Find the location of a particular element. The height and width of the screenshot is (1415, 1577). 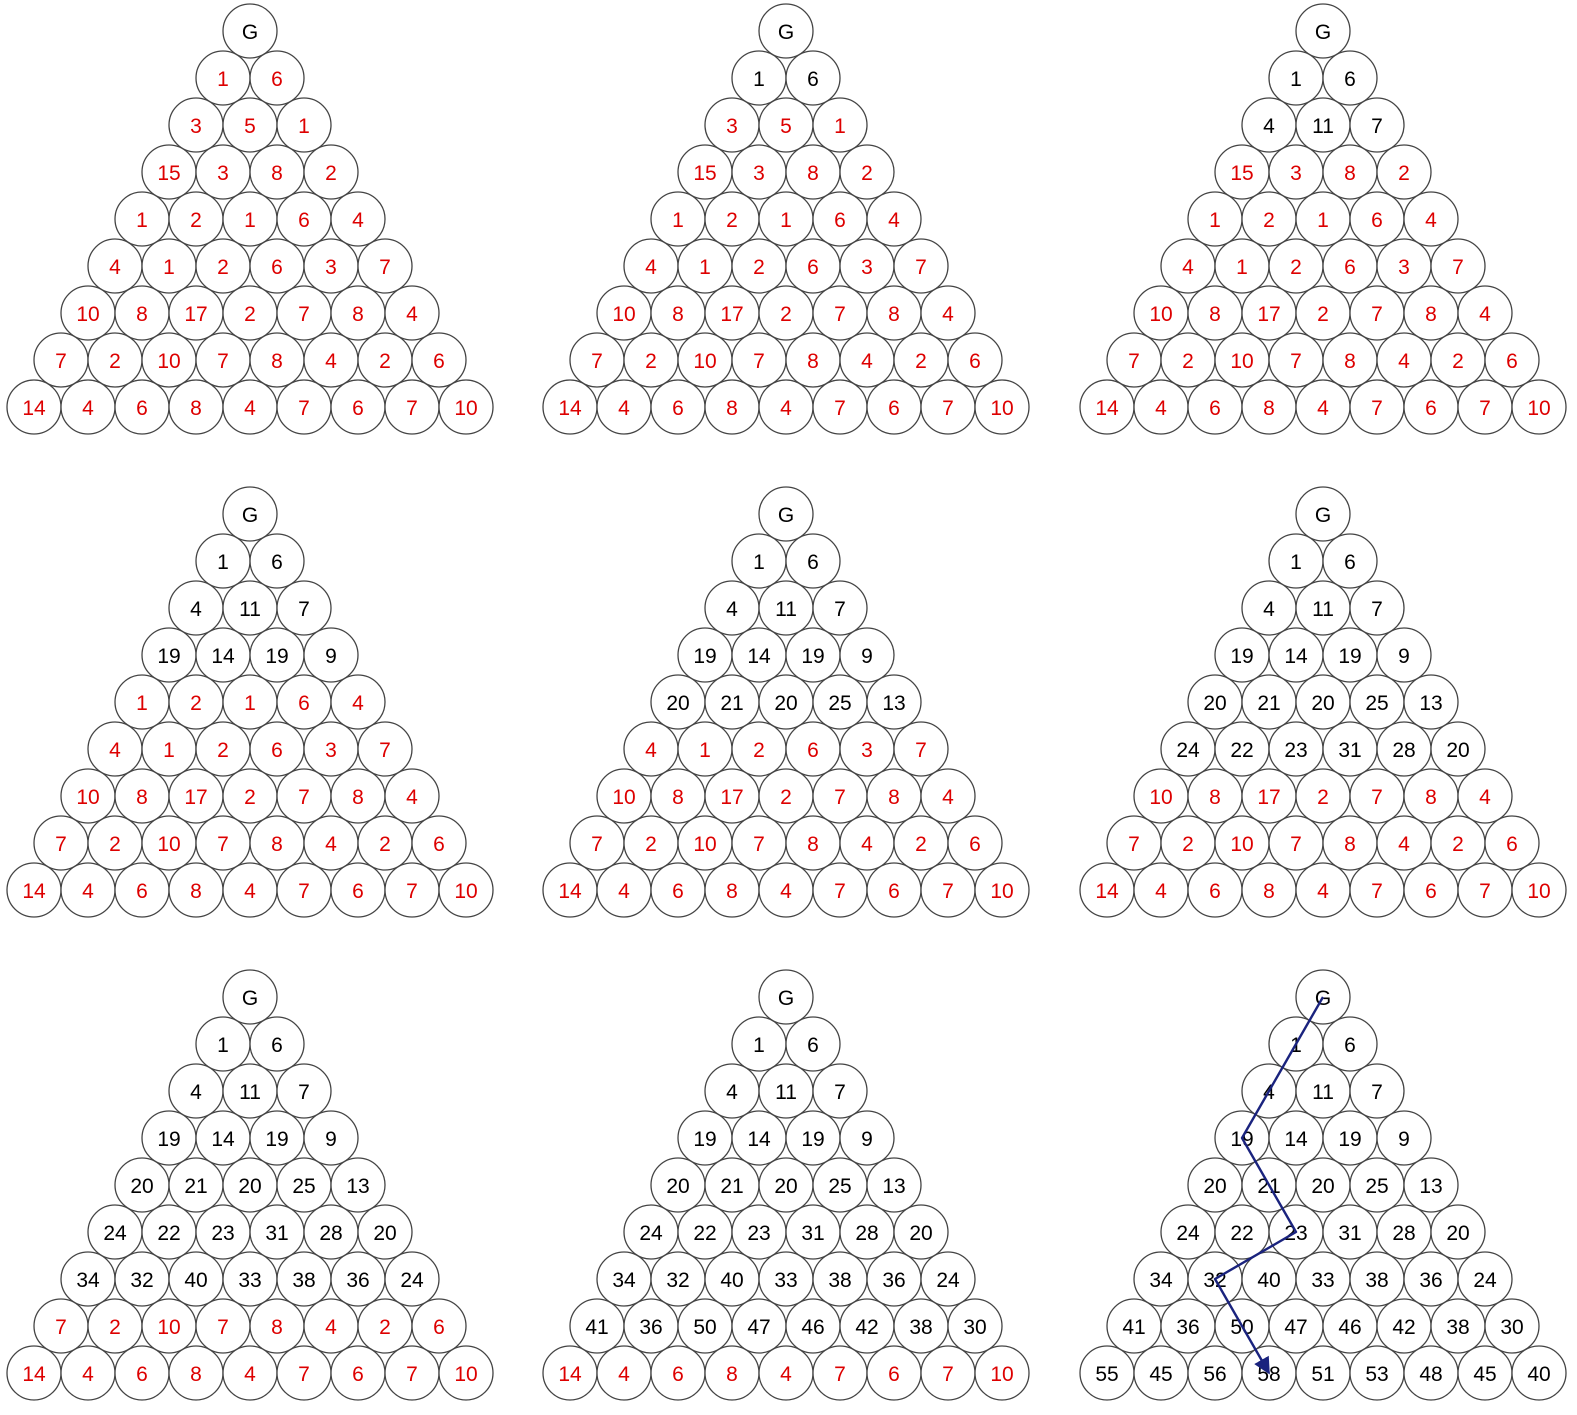

original-node: 17 is located at coordinates (732, 796).